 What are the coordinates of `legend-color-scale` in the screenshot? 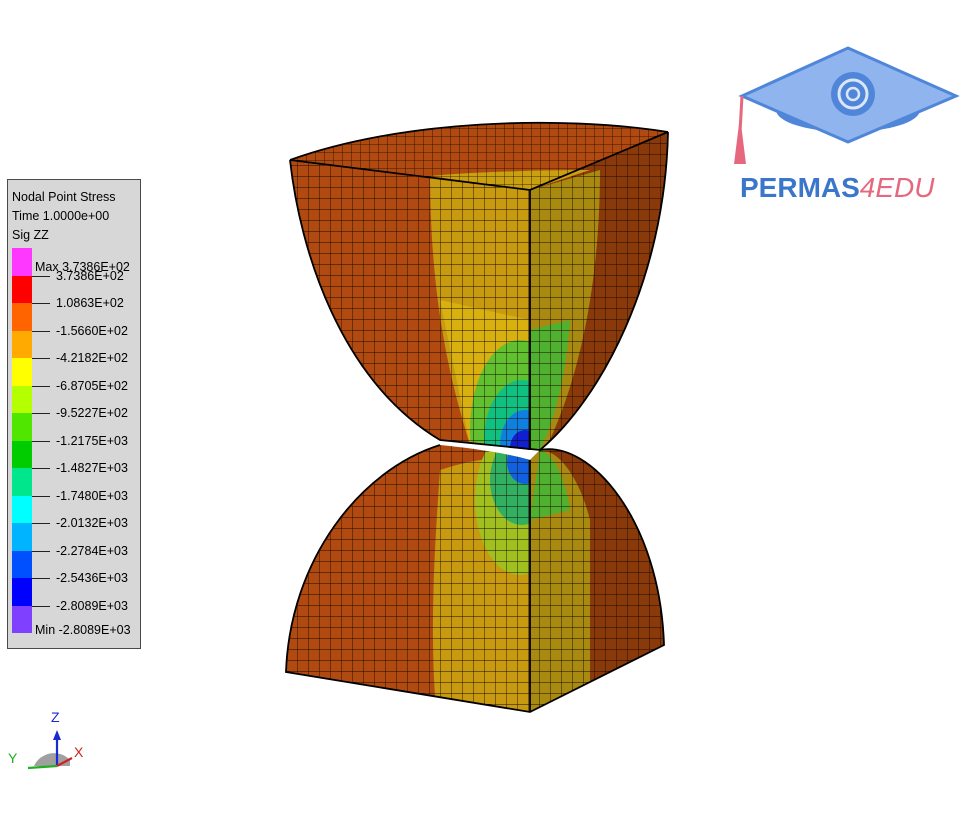 It's located at (22, 440).